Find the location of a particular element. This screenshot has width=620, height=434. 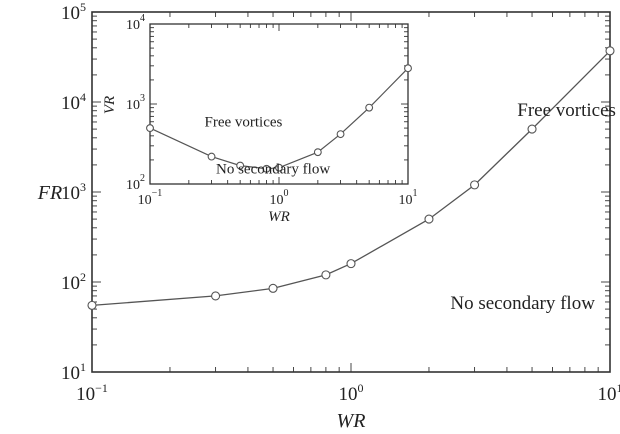

inset-x-axis-title: WR is located at coordinates (279, 217).